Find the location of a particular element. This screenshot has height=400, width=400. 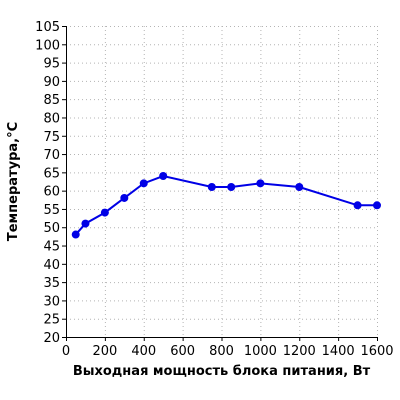

x-tick-label: 200 is located at coordinates (104, 351).